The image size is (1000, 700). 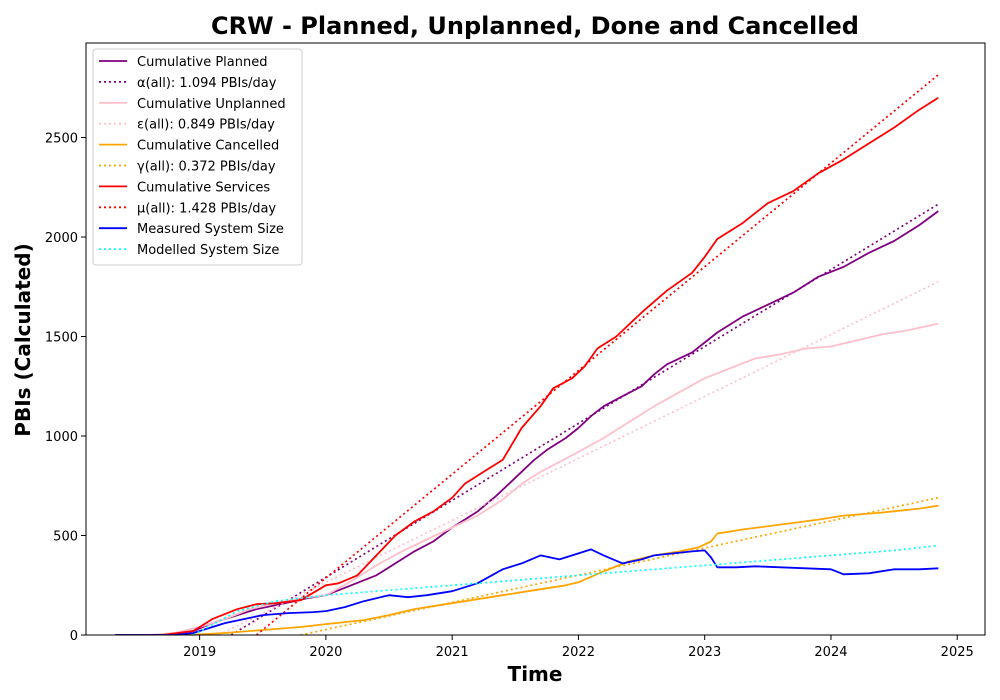 I want to click on legend-label-0: Cumulative Planned, so click(x=202, y=62).